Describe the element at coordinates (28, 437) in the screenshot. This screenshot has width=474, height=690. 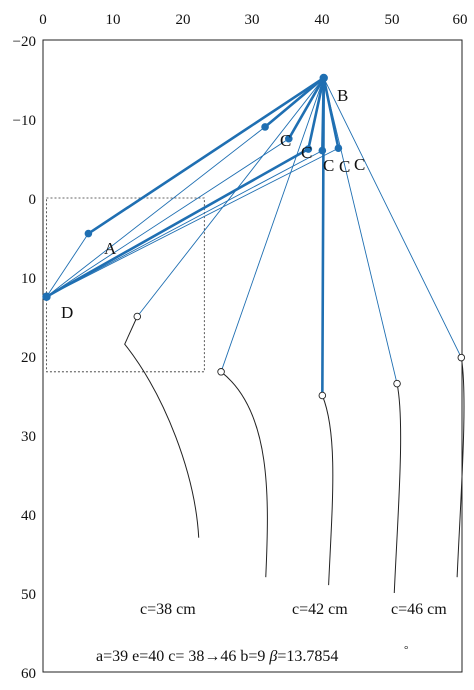
I see `y-tick-label: 30` at that location.